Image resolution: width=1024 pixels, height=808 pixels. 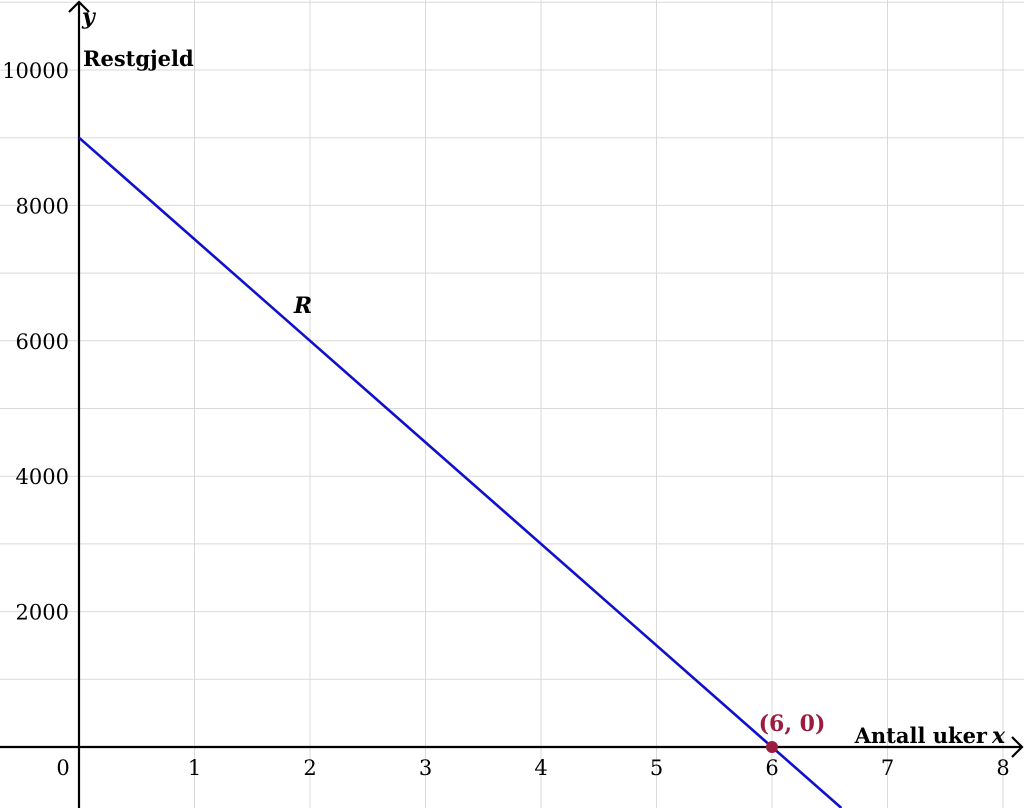 I want to click on x-tick-label: 6, so click(x=771, y=768).